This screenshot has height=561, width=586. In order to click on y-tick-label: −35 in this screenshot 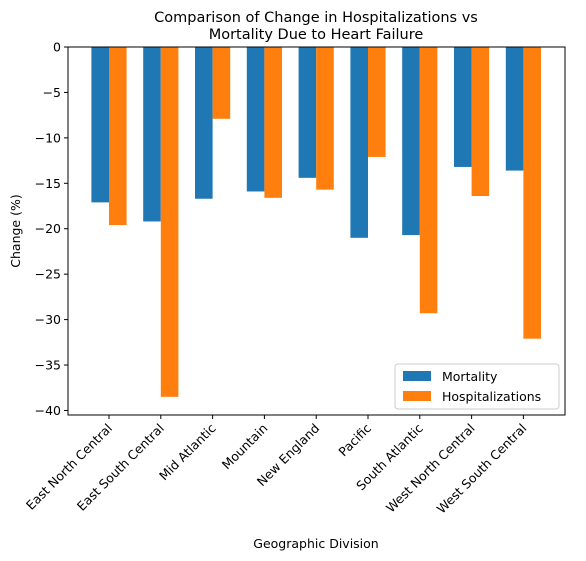, I will do `click(48, 365)`.